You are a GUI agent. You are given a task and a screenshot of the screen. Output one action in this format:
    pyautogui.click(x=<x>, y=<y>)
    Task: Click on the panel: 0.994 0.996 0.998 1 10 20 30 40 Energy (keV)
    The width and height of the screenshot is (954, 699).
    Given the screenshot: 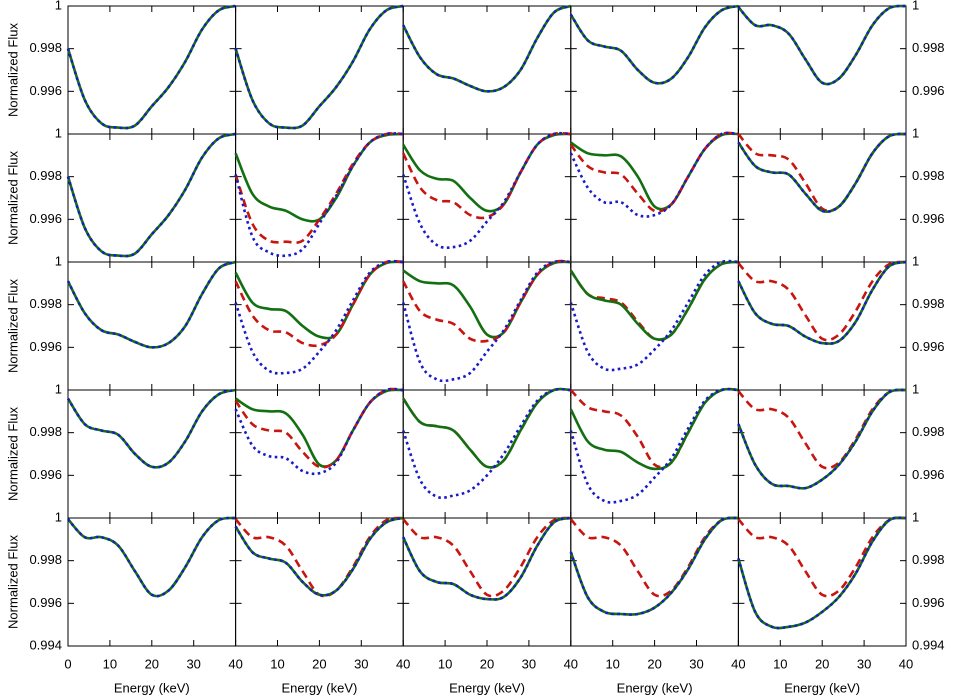 What is the action you would take?
    pyautogui.click(x=841, y=602)
    